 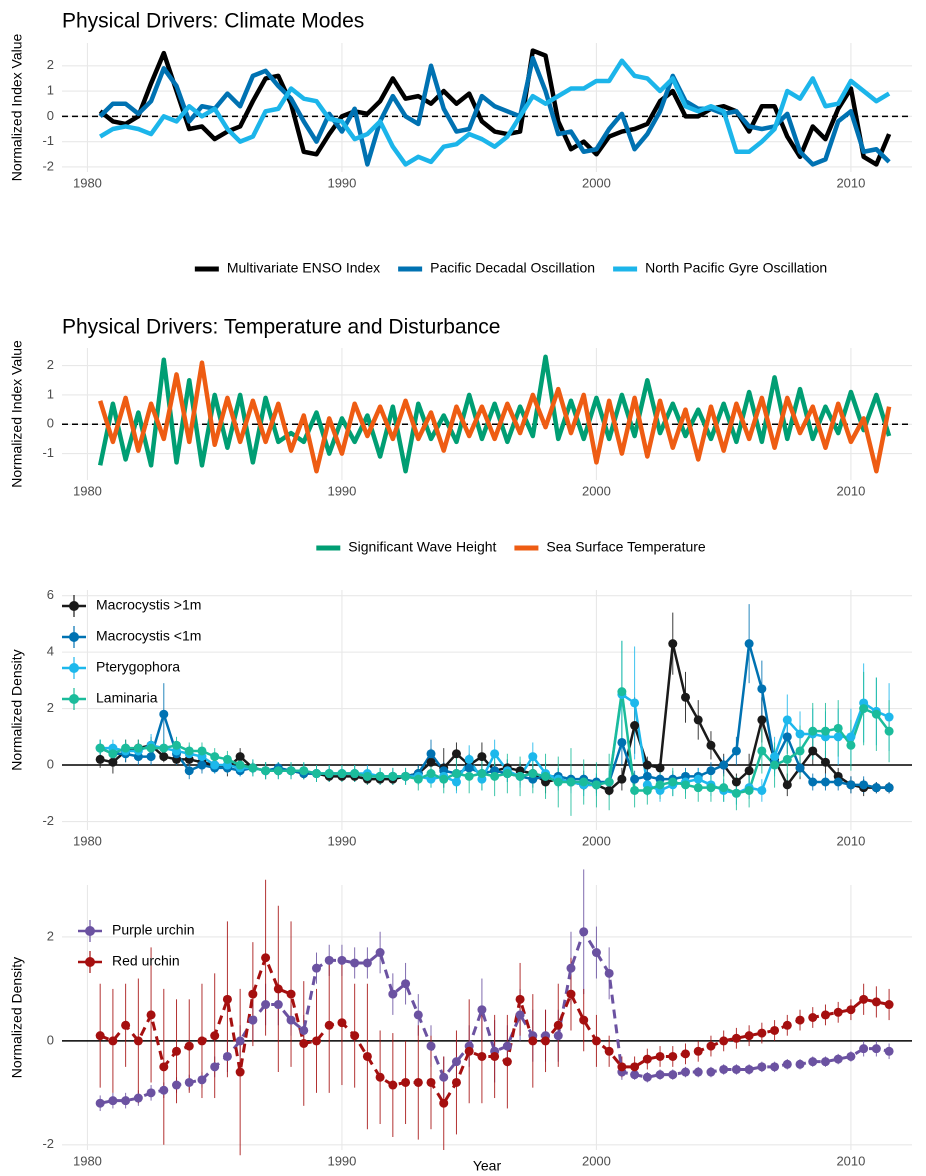 I want to click on x-axis-title: Year, so click(x=487, y=1166).